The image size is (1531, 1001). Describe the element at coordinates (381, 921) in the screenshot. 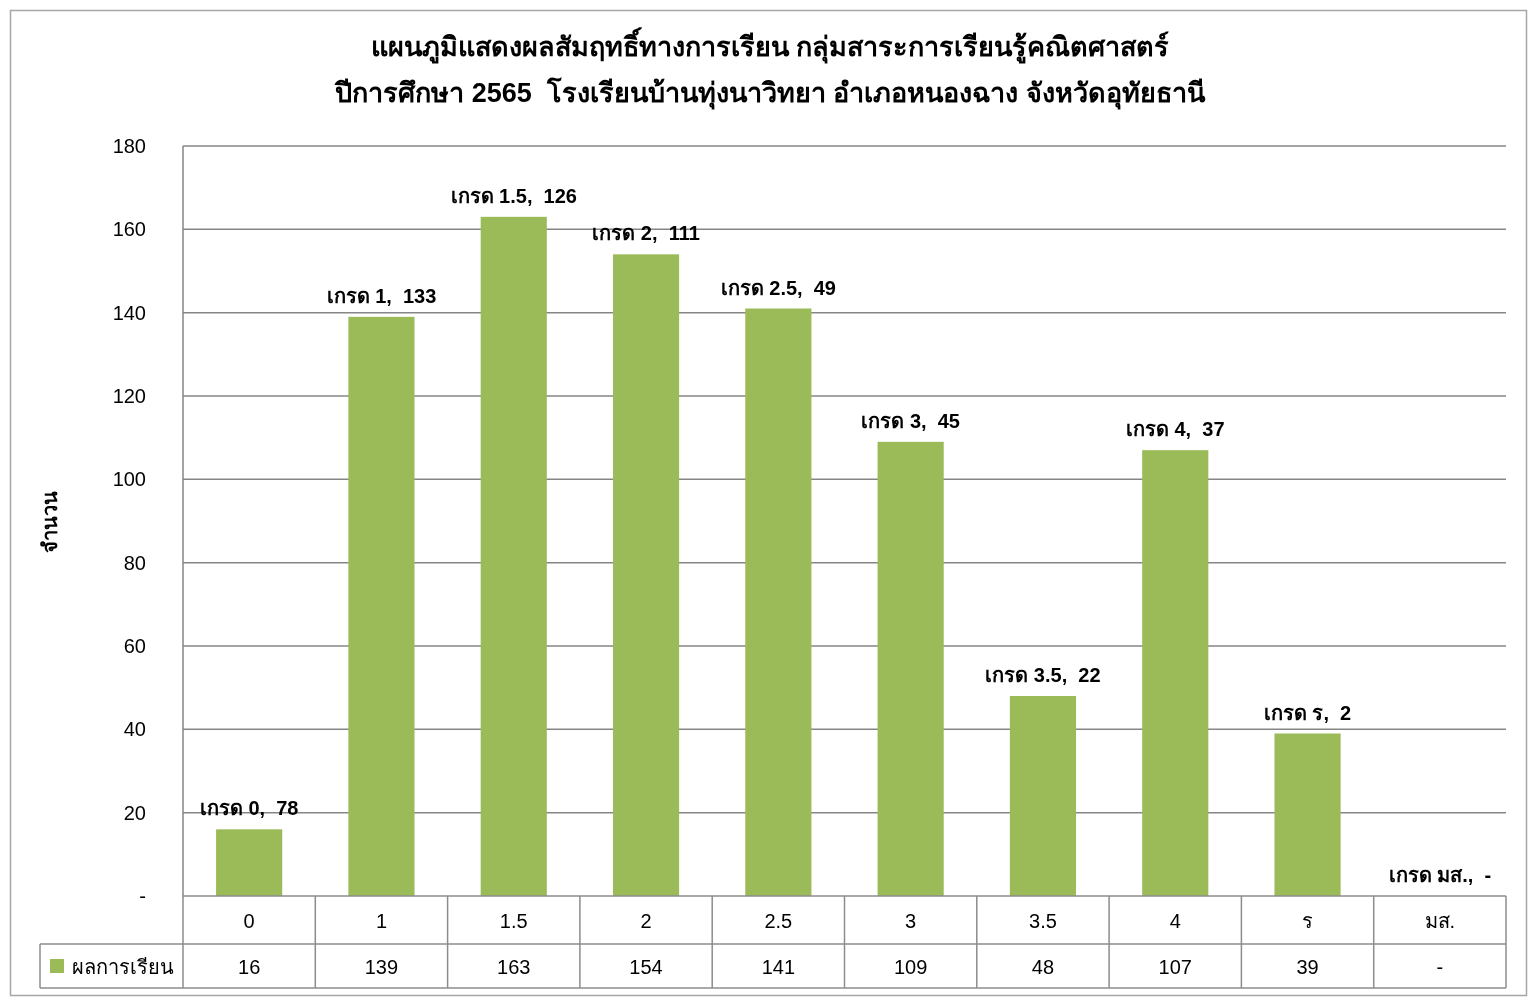

I see `x-tick-label: 1` at that location.